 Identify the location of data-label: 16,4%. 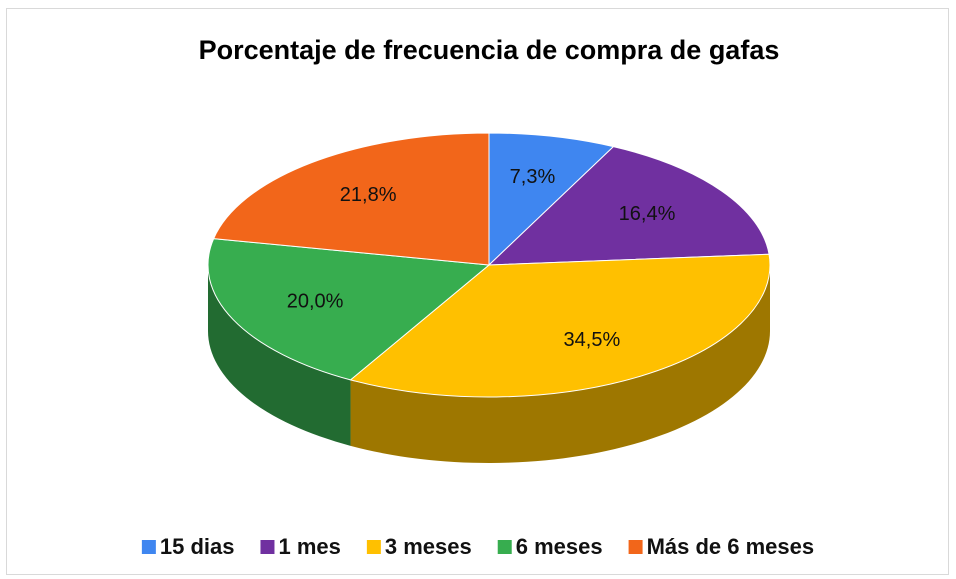
(647, 214).